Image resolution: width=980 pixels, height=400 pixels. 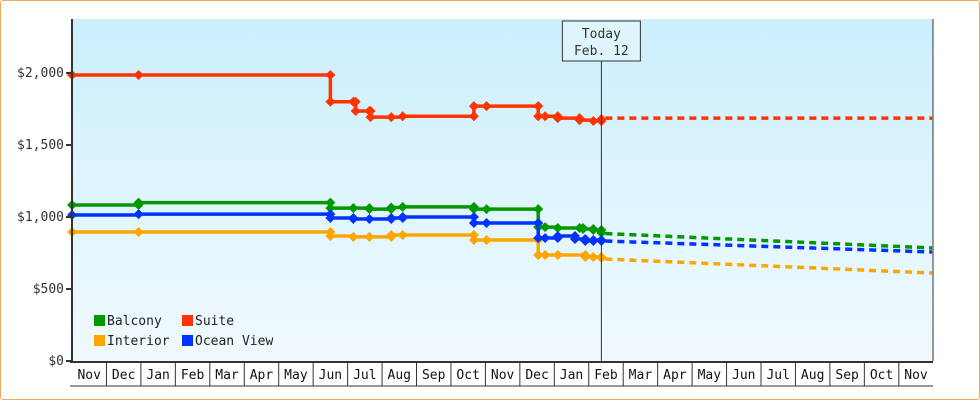 I want to click on series-ocean-view, so click(x=500, y=231).